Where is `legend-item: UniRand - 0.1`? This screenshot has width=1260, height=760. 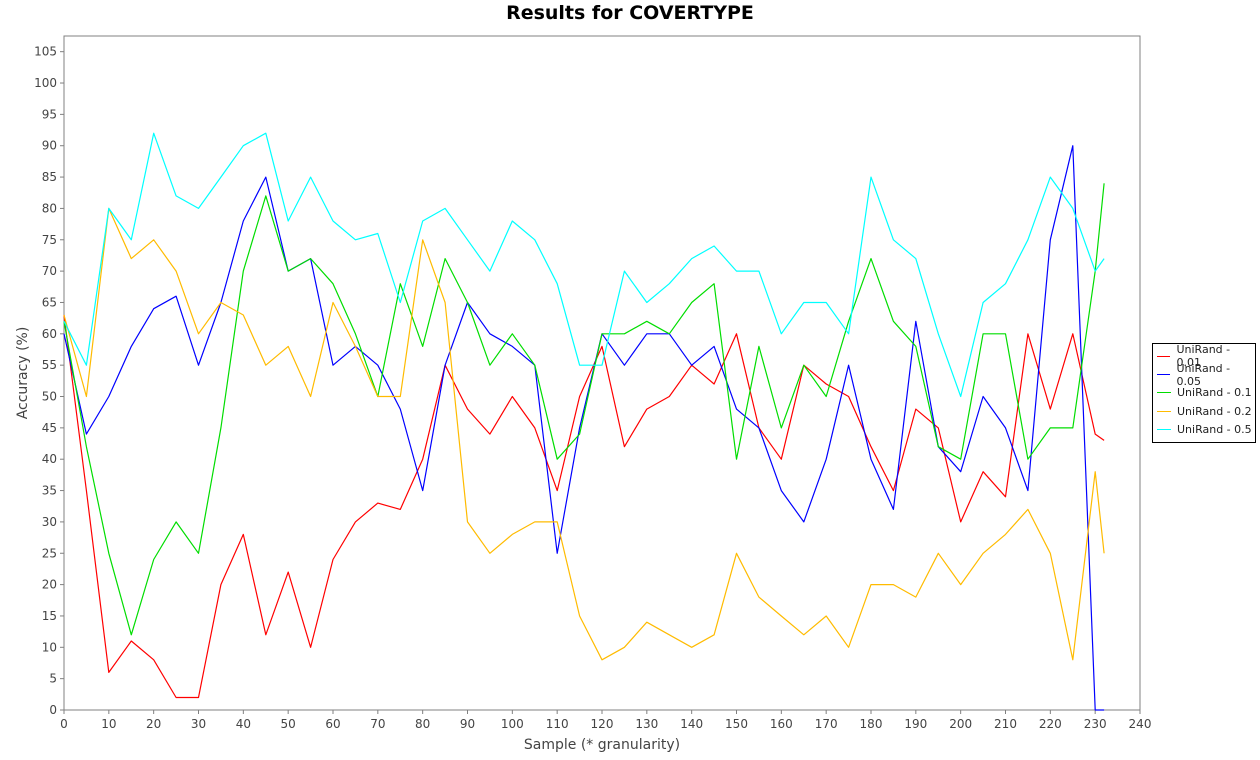 legend-item: UniRand - 0.1 is located at coordinates (1204, 393).